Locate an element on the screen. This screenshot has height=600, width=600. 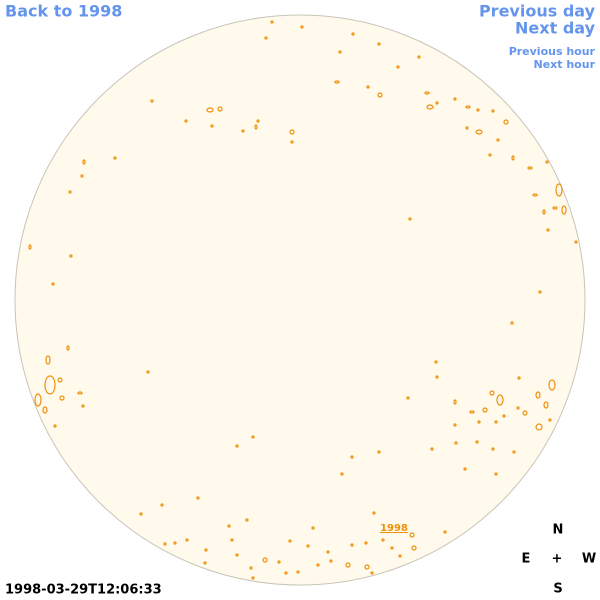
compass-center: + is located at coordinates (557, 559).